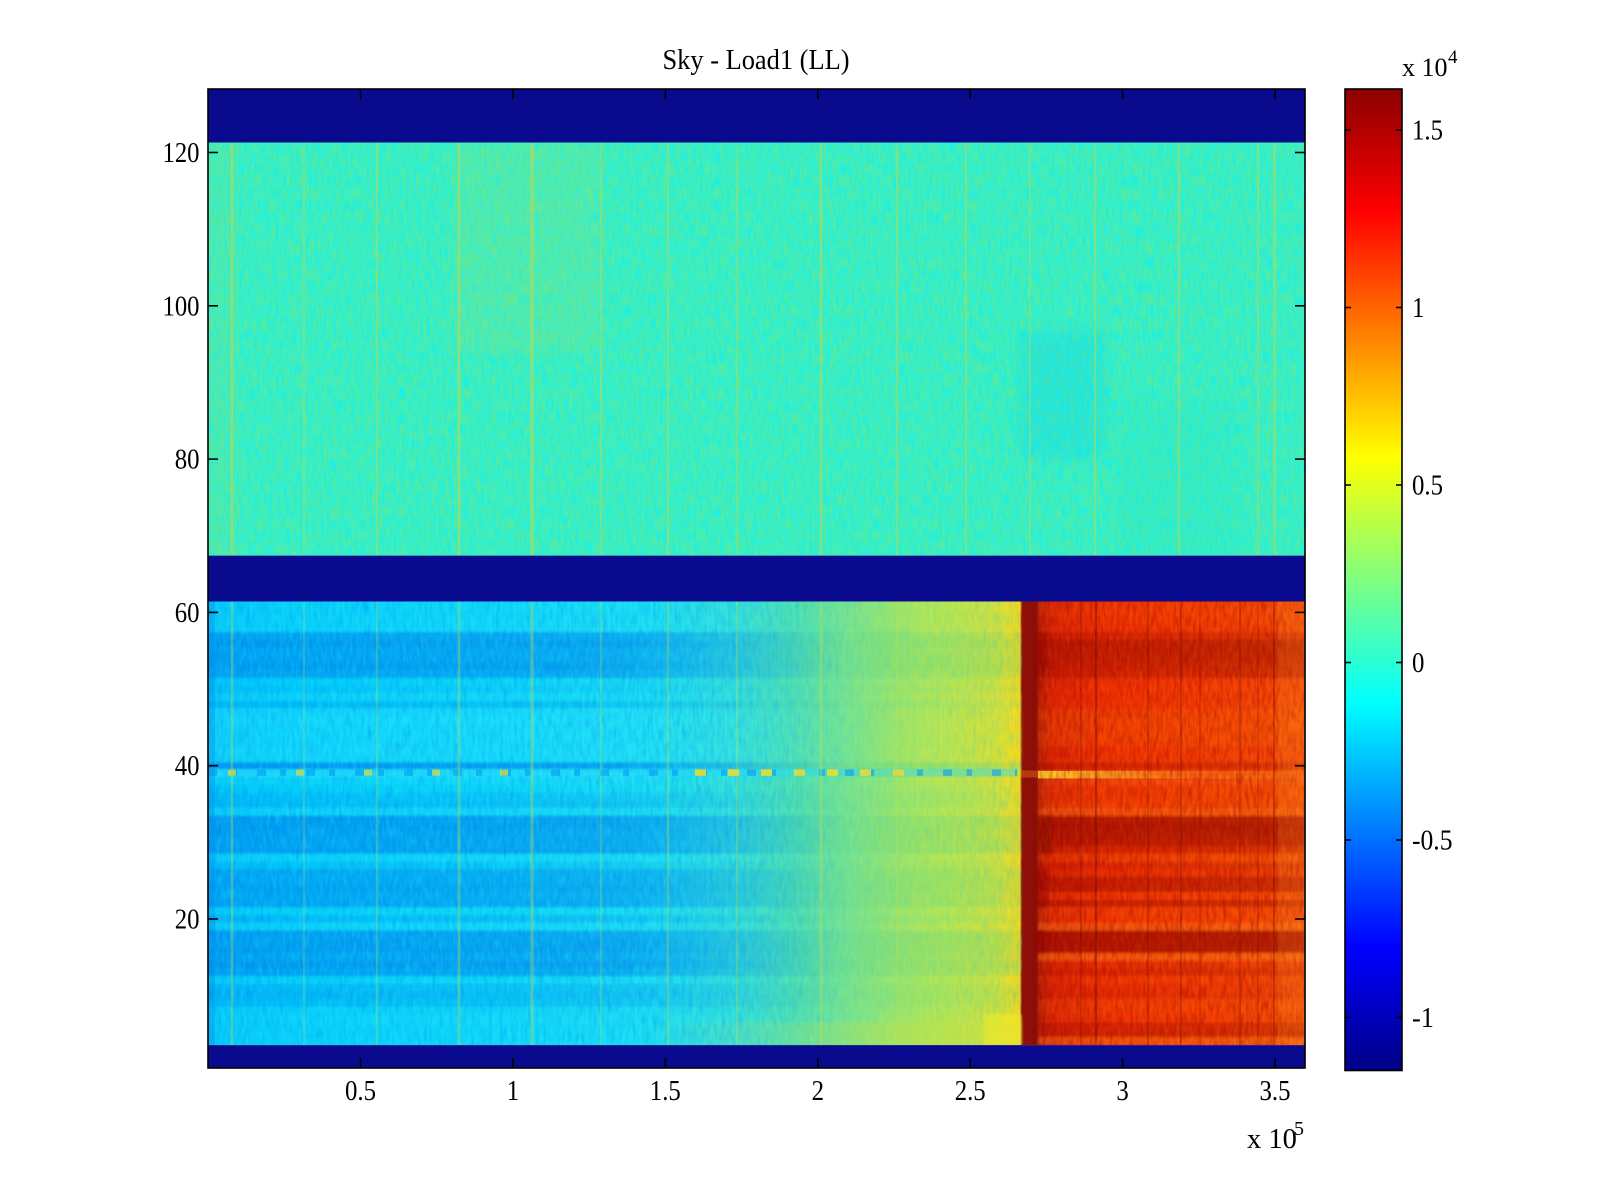 Image resolution: width=1600 pixels, height=1200 pixels. What do you see at coordinates (818, 1091) in the screenshot?
I see `svg-text: 2` at bounding box center [818, 1091].